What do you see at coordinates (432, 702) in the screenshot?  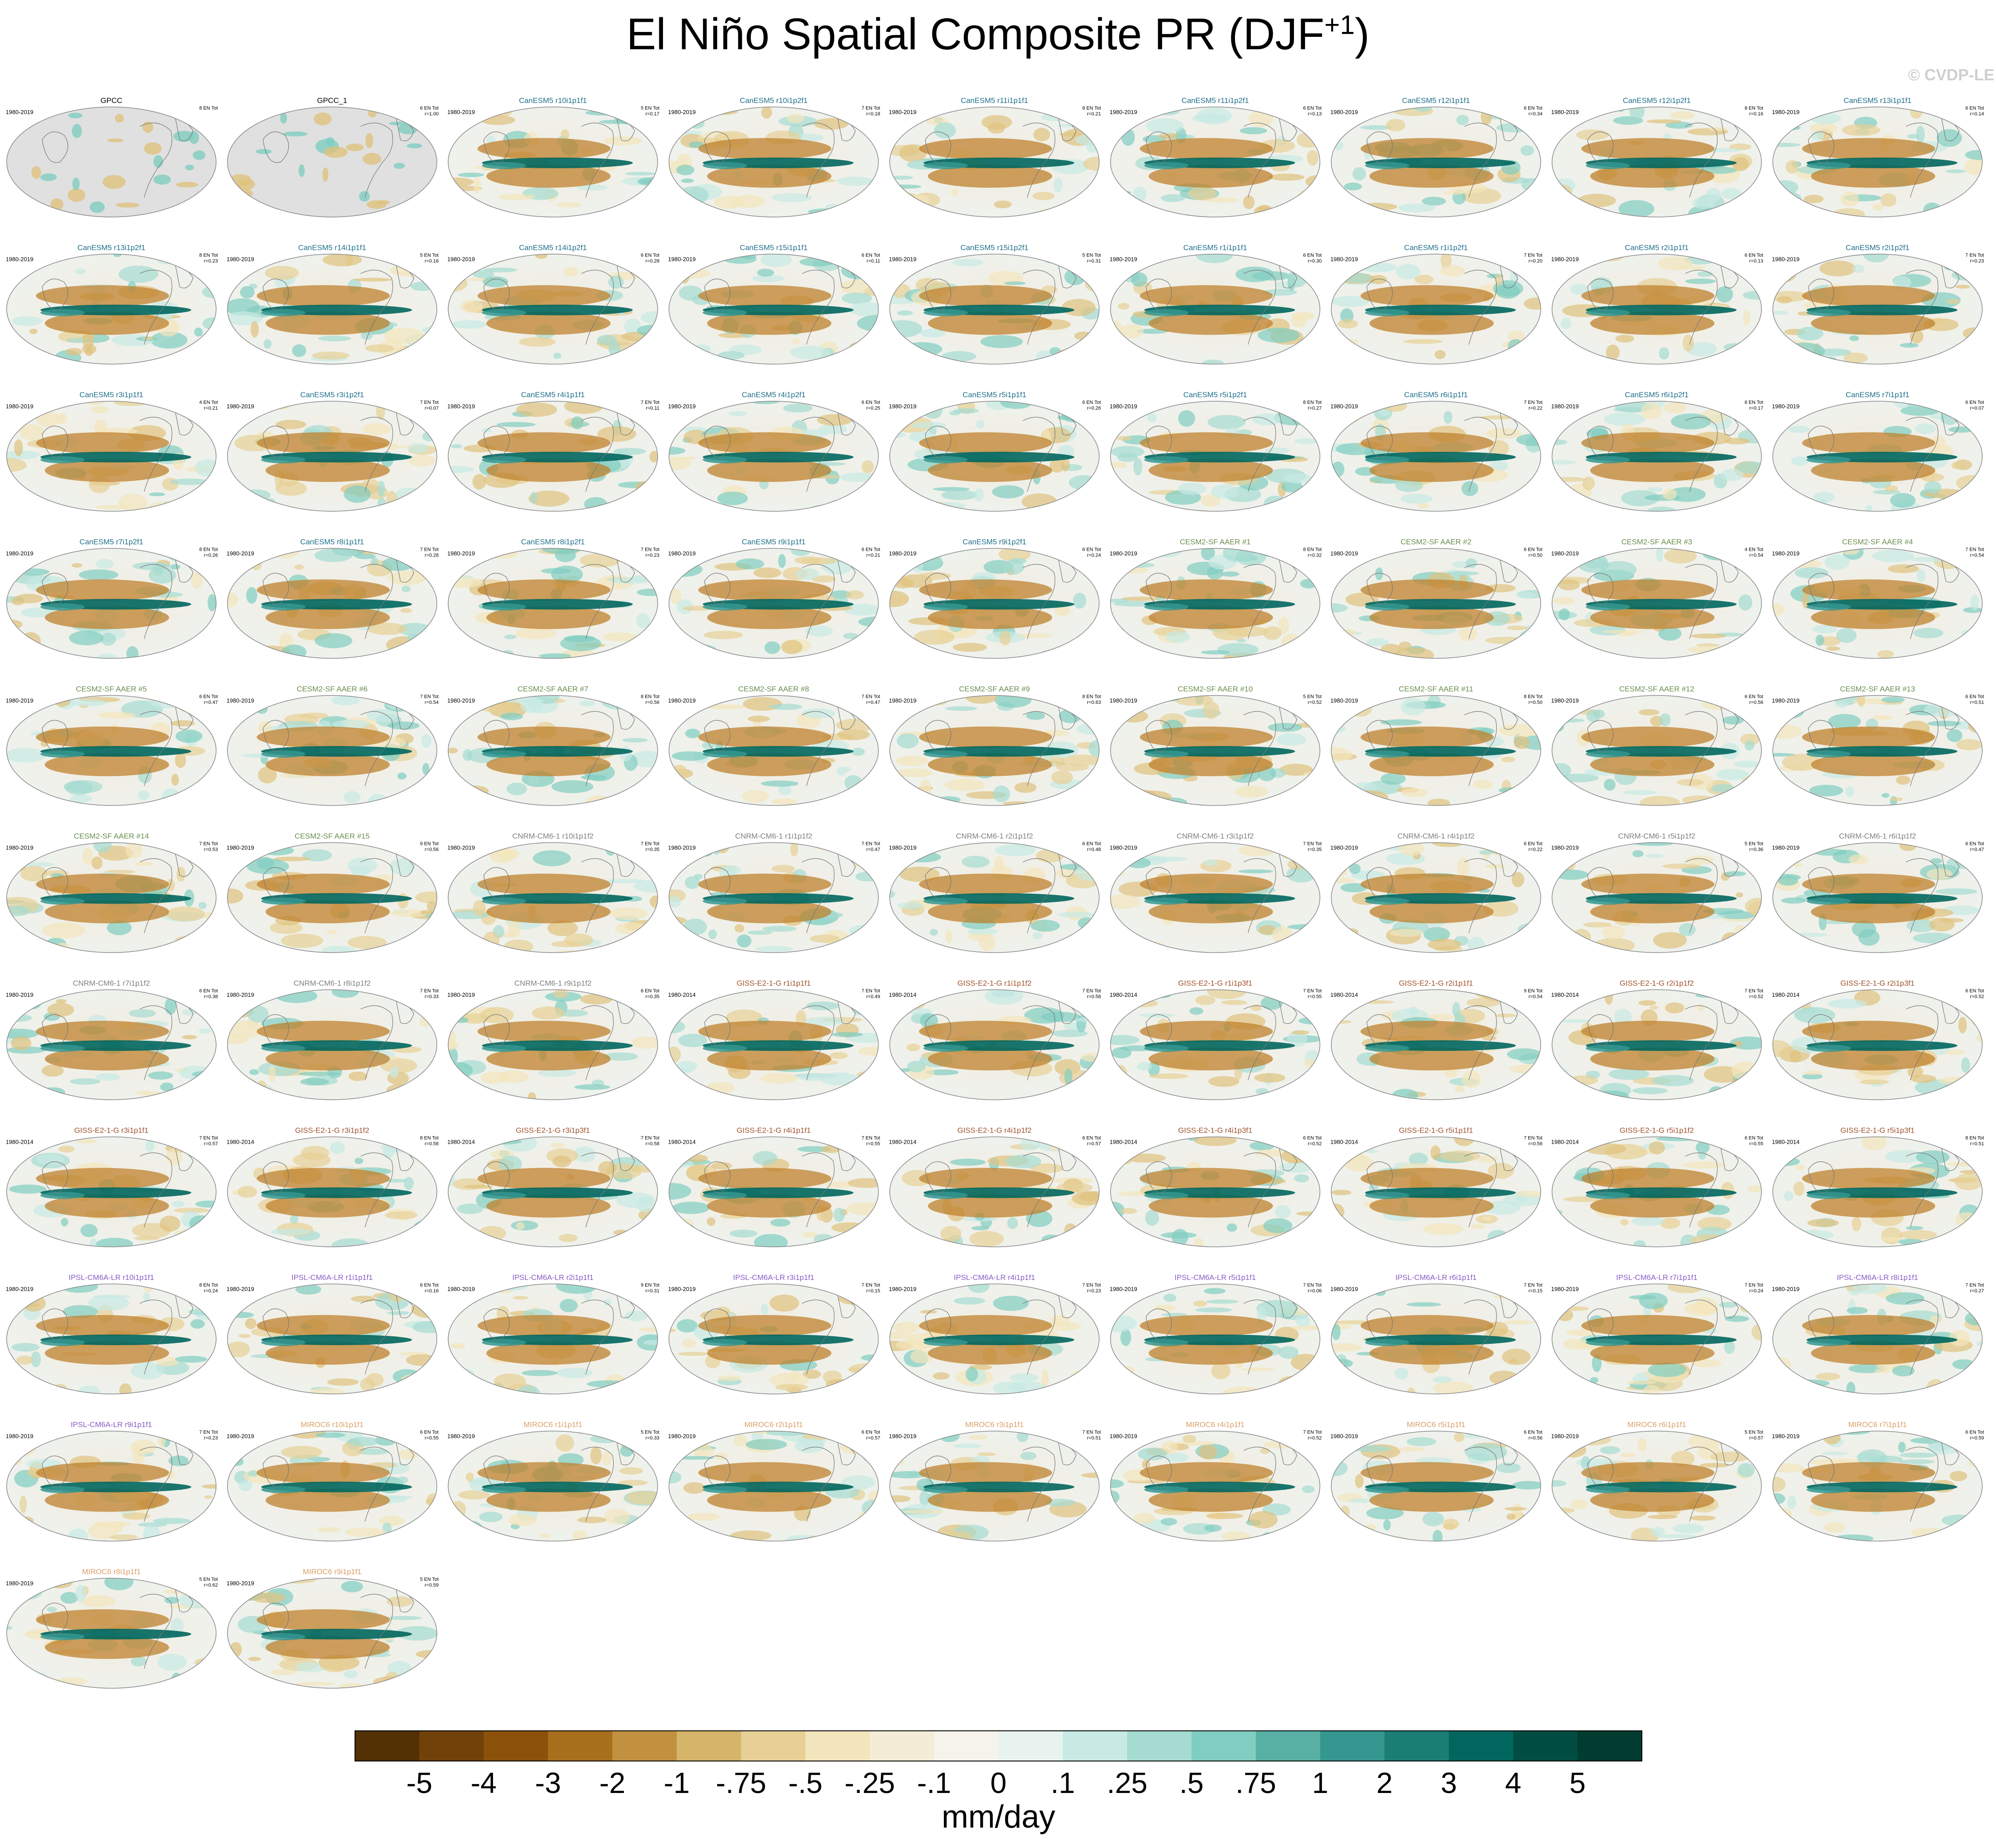 I see `panel-correlation: r=0.54` at bounding box center [432, 702].